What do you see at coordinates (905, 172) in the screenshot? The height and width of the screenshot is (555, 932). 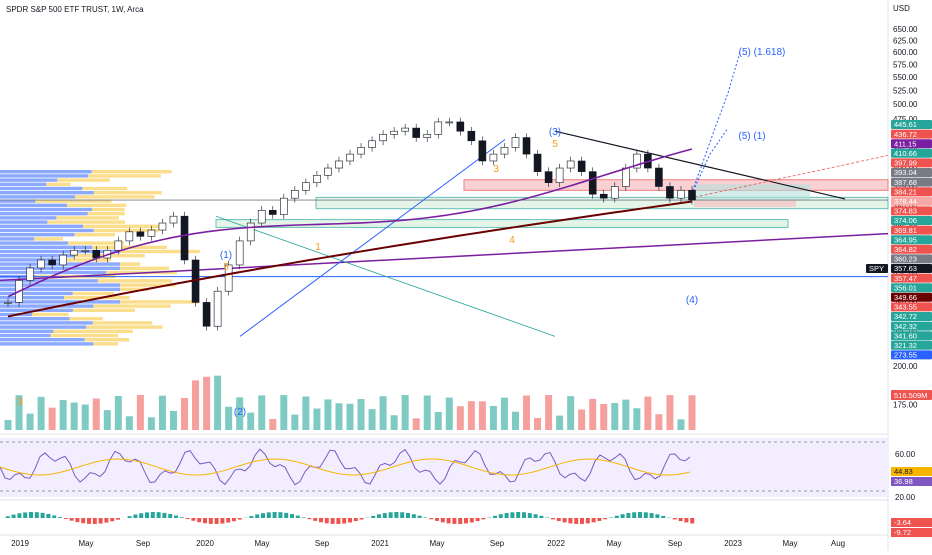 I see `price-tag-label: 393.04` at bounding box center [905, 172].